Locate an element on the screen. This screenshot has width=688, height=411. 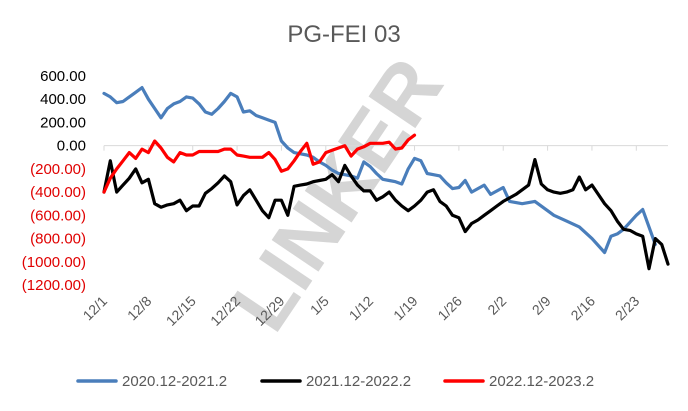
y-tick-label: (1000.00) is located at coordinates (54, 262).